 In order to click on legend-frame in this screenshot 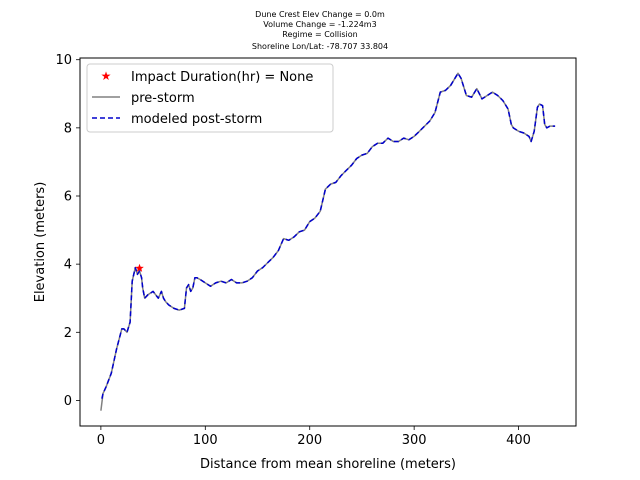, I will do `click(210, 98)`.